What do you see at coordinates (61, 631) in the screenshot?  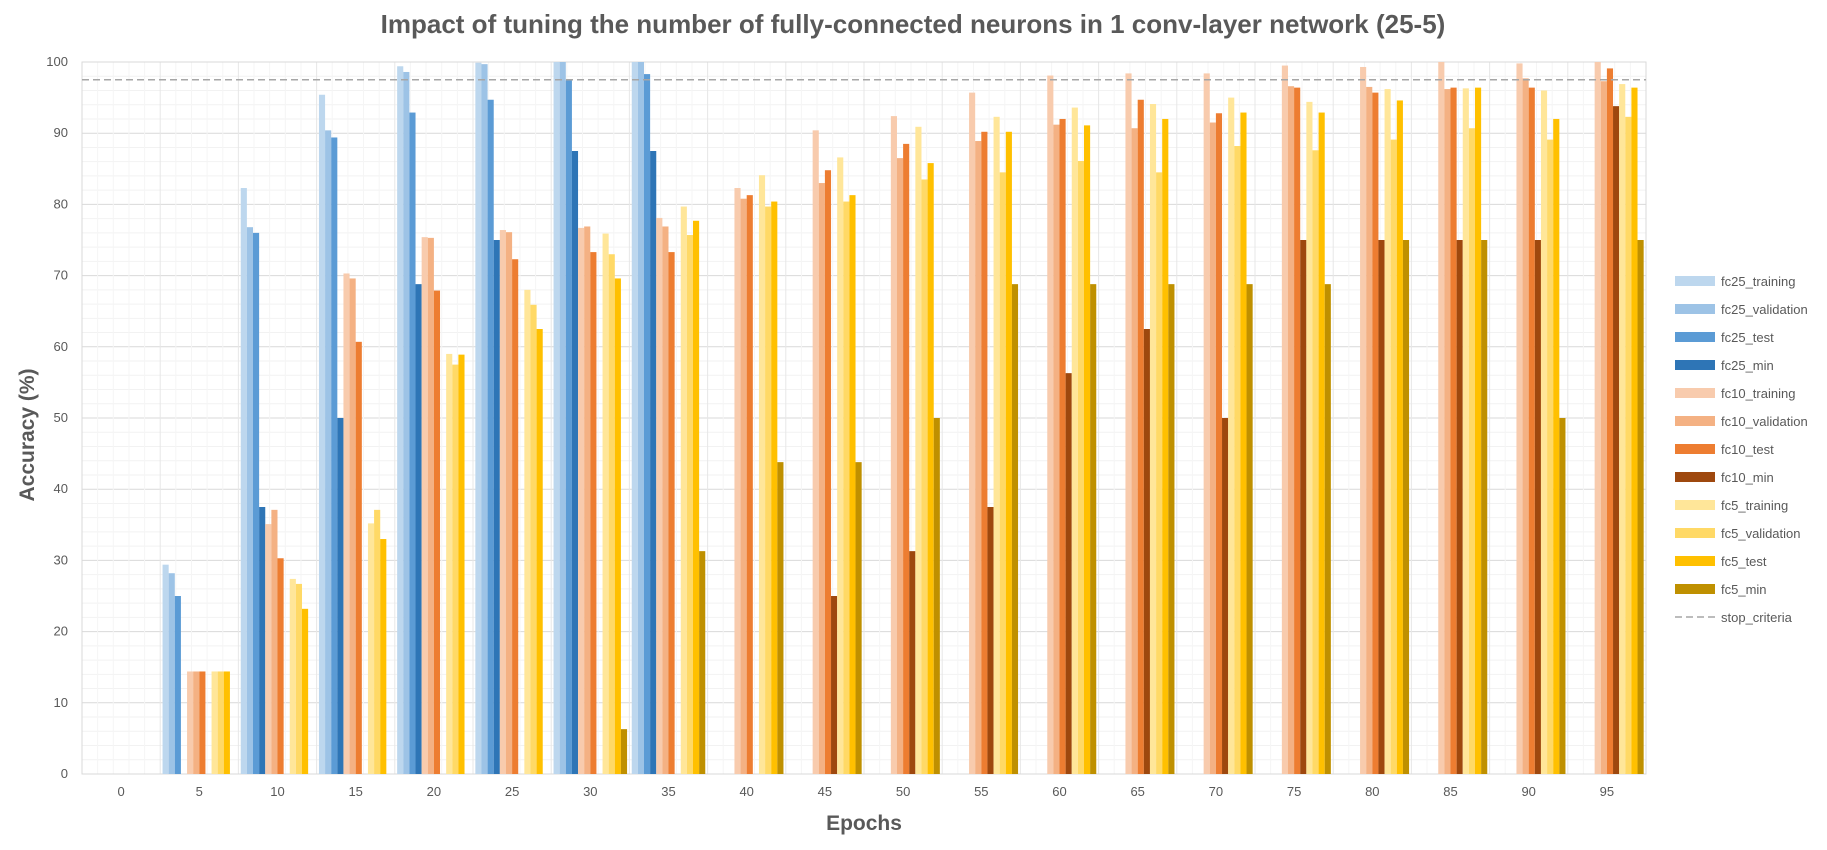 I see `y-tick-label: 20` at bounding box center [61, 631].